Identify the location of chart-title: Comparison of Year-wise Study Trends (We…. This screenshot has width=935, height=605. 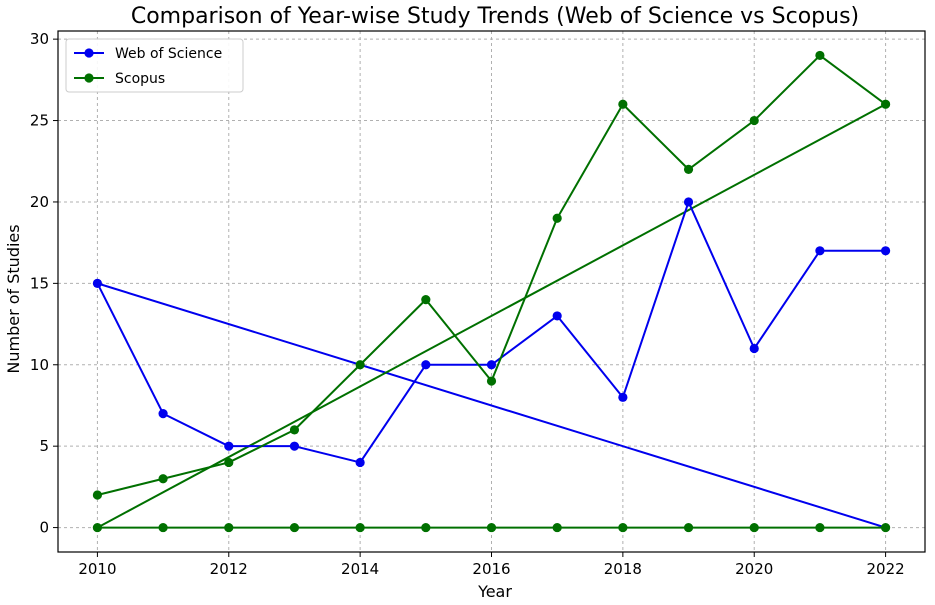
(495, 16).